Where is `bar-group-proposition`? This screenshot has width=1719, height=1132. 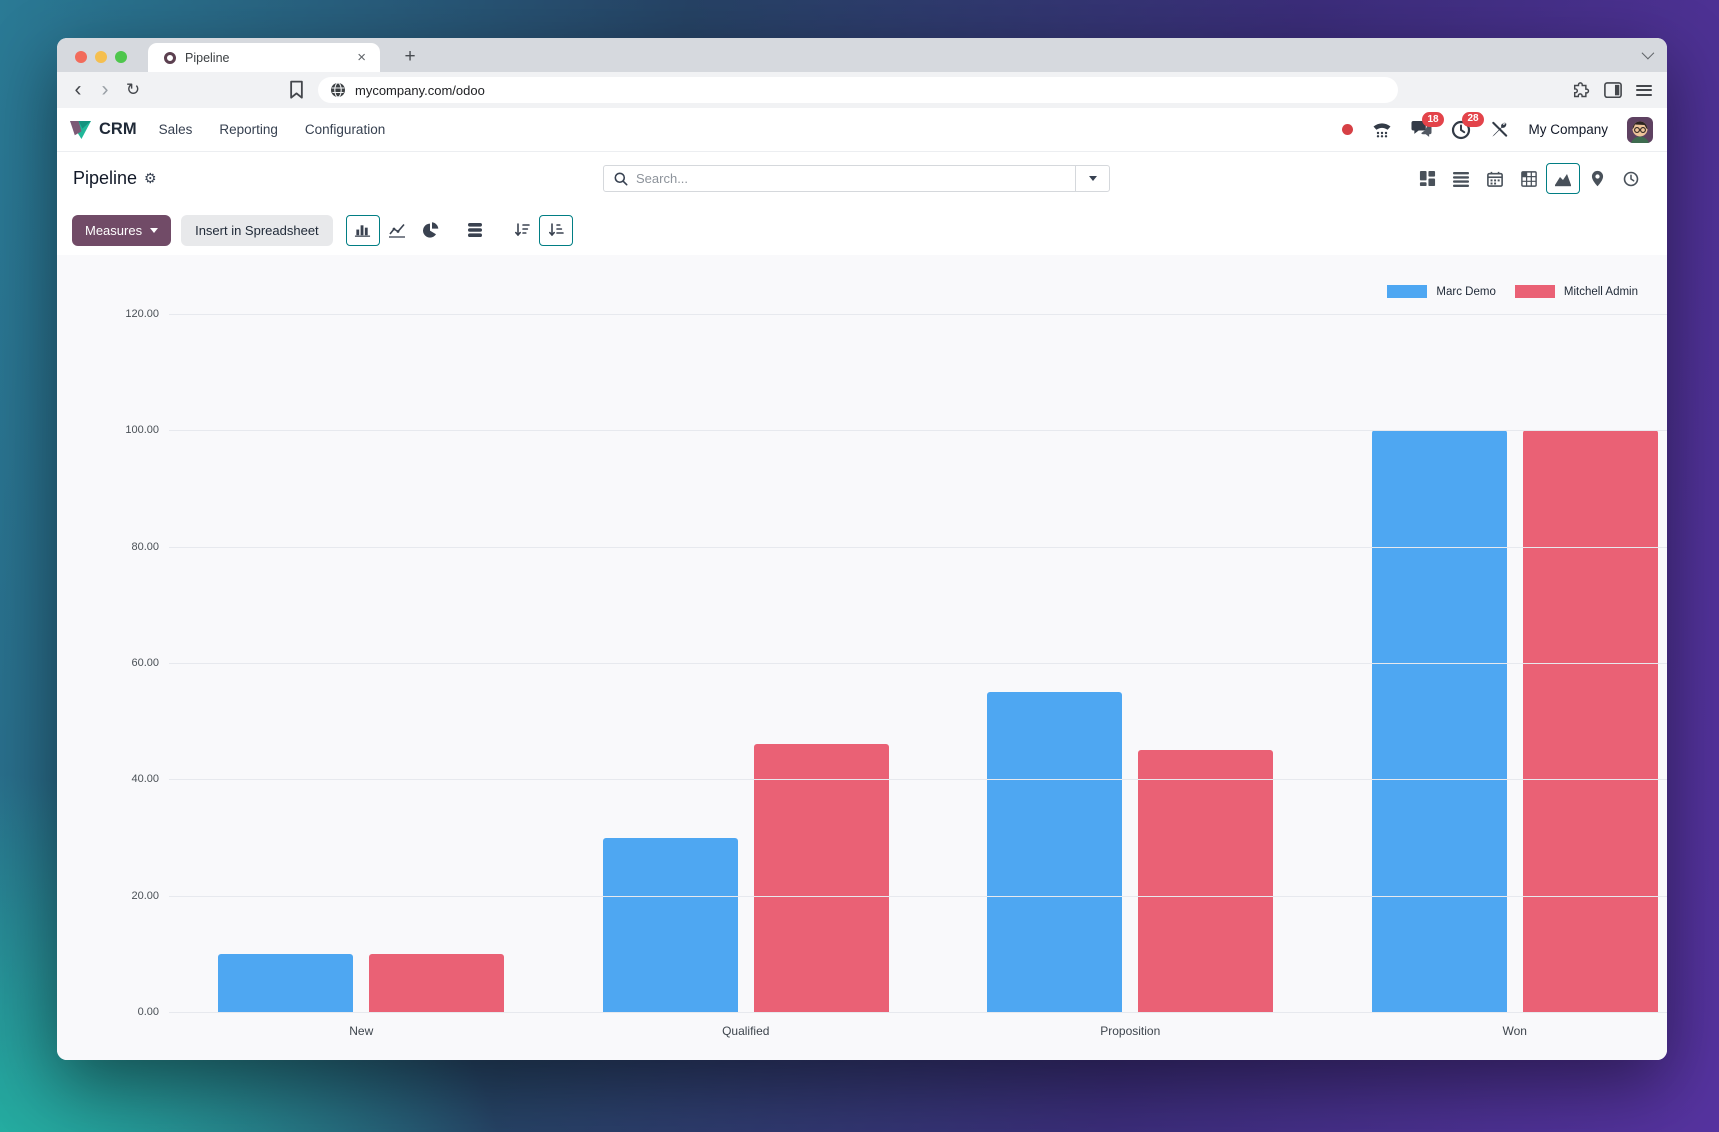 bar-group-proposition is located at coordinates (1130, 663).